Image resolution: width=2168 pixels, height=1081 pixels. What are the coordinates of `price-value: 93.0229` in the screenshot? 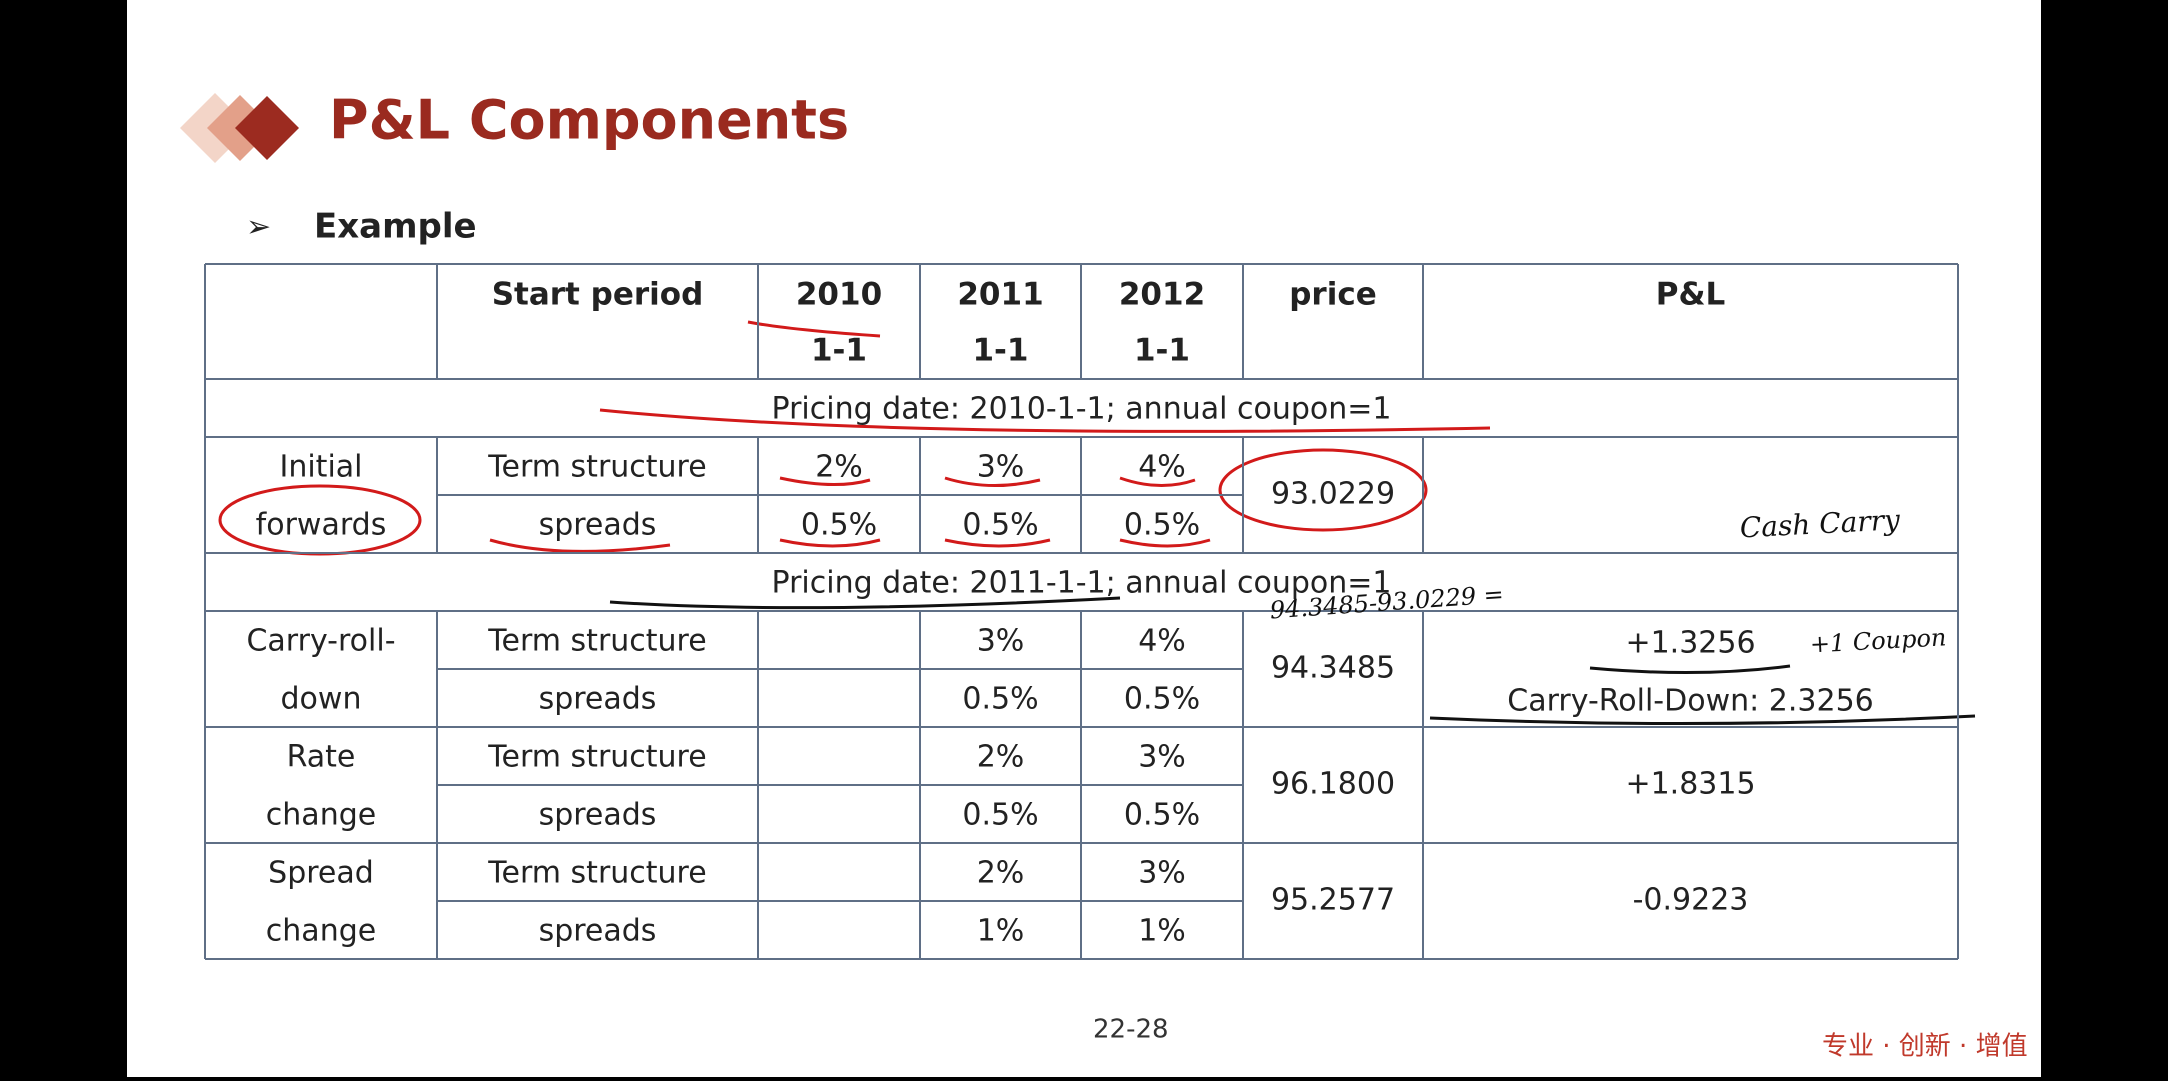 It's located at (1333, 494).